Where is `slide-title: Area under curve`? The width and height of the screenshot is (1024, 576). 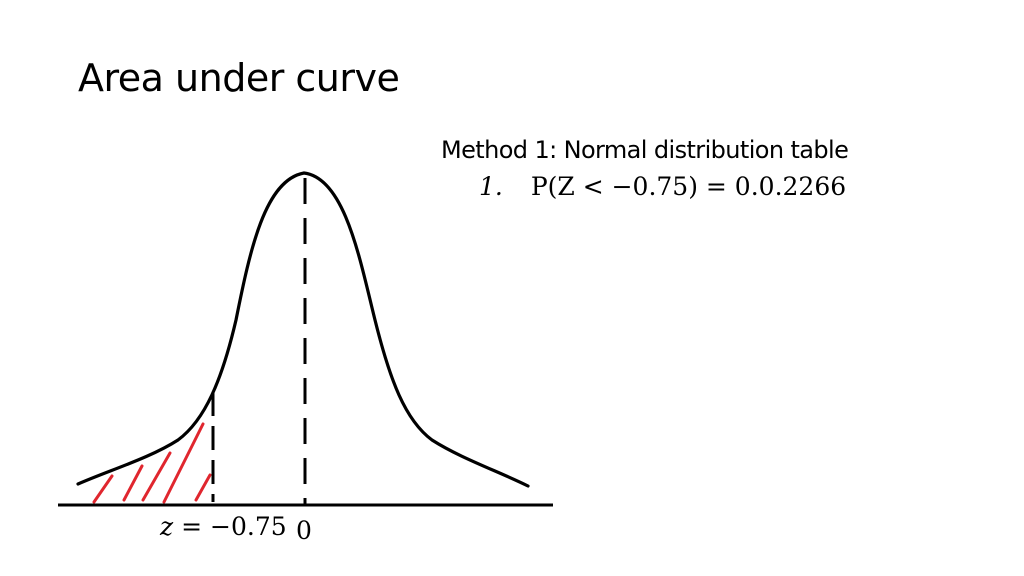 slide-title: Area under curve is located at coordinates (239, 78).